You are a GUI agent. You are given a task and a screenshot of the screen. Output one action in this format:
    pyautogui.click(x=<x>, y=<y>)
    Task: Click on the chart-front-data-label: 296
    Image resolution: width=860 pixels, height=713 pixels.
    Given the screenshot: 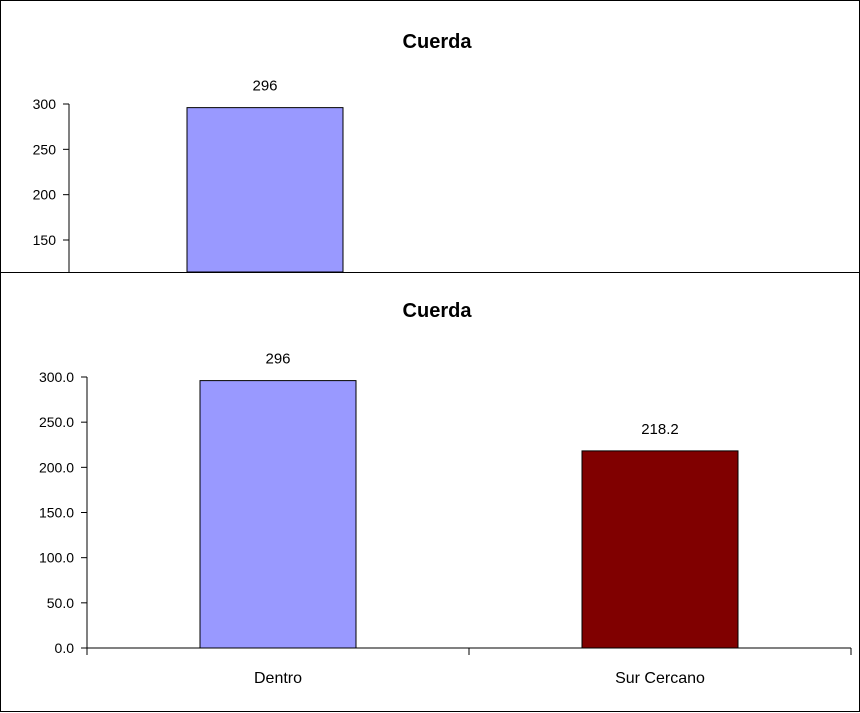 What is the action you would take?
    pyautogui.click(x=277, y=359)
    